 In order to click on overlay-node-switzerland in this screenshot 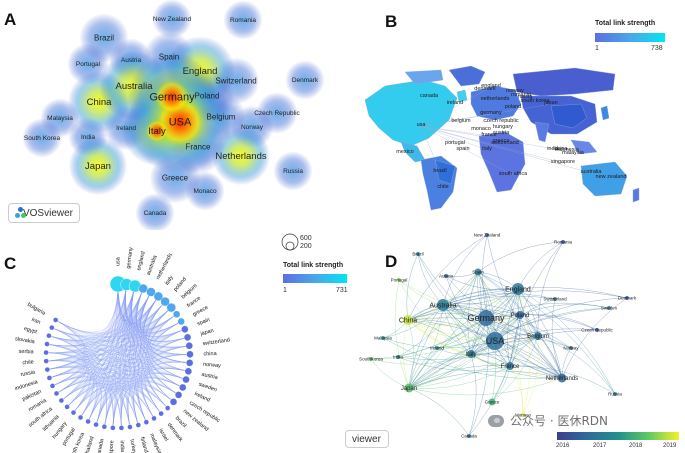, I will do `click(555, 299)`.